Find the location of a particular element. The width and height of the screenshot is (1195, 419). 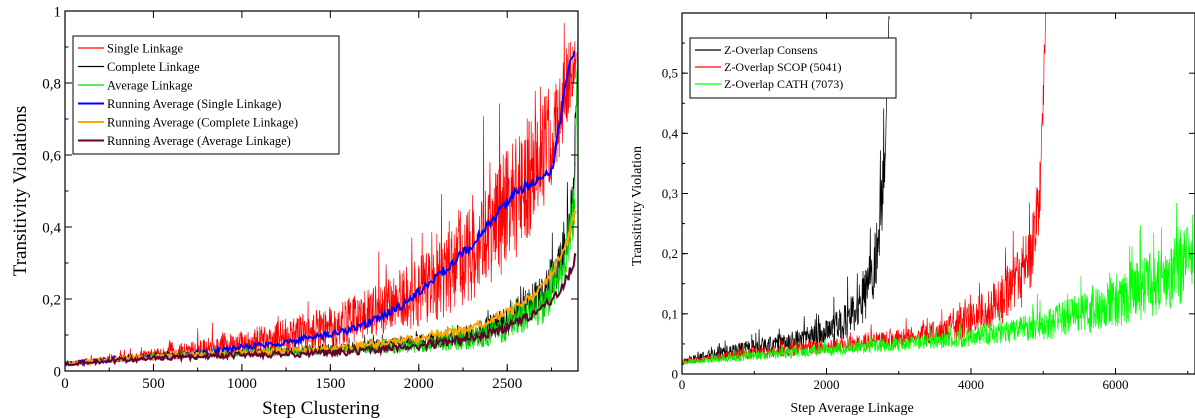

x-tick-label: 6000 is located at coordinates (1116, 384).